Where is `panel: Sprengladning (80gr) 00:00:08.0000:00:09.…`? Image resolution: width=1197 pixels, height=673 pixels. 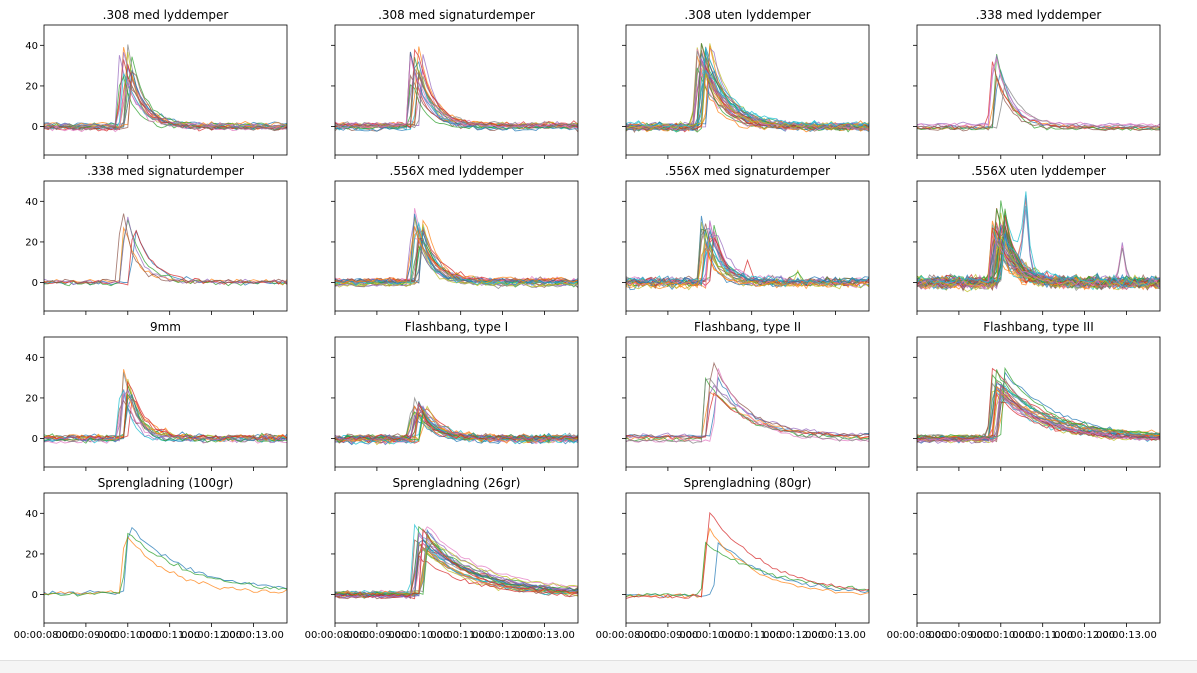 panel: Sprengladning (80gr) 00:00:08.0000:00:09.… is located at coordinates (733, 558).